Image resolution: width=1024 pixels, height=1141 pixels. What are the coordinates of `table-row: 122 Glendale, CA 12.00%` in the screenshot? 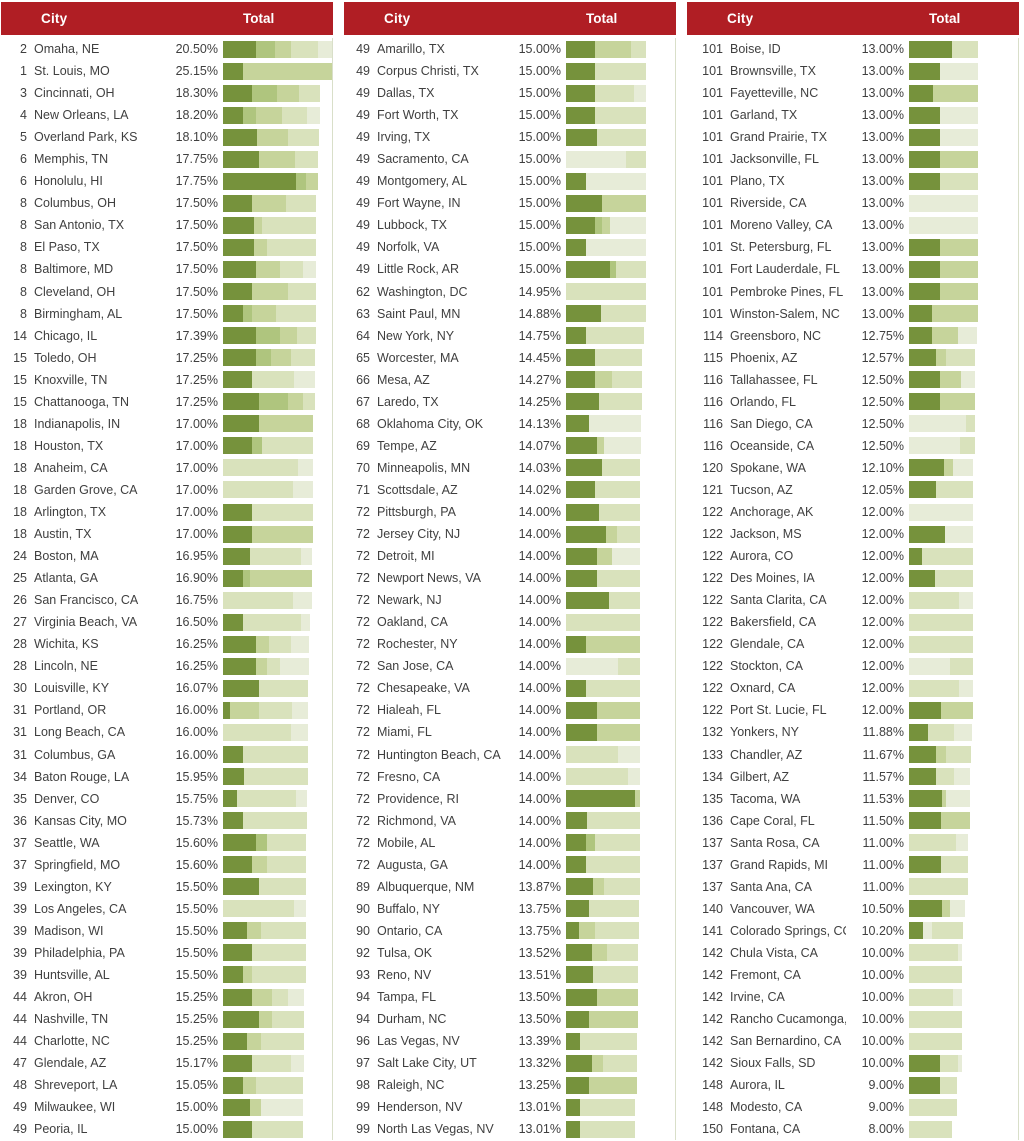 It's located at (852, 644).